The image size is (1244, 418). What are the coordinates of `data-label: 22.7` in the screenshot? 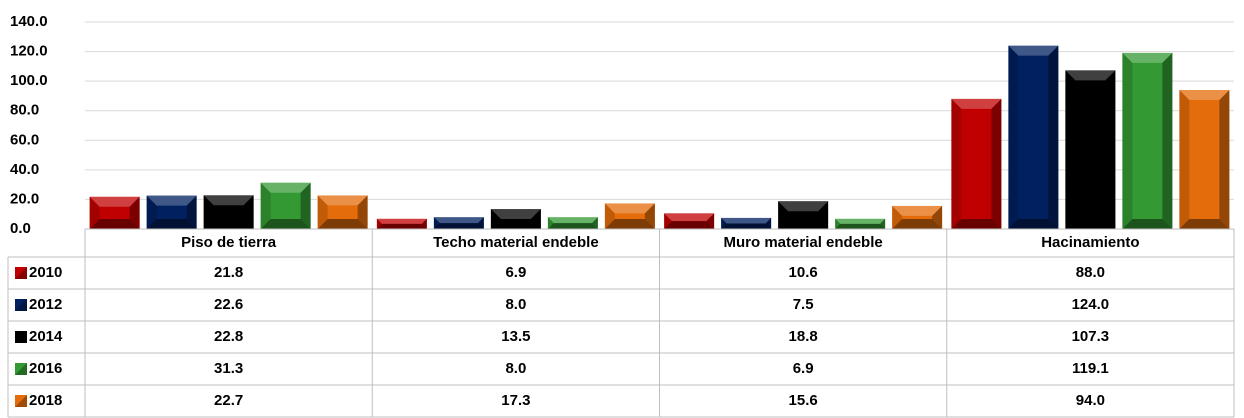 It's located at (228, 400).